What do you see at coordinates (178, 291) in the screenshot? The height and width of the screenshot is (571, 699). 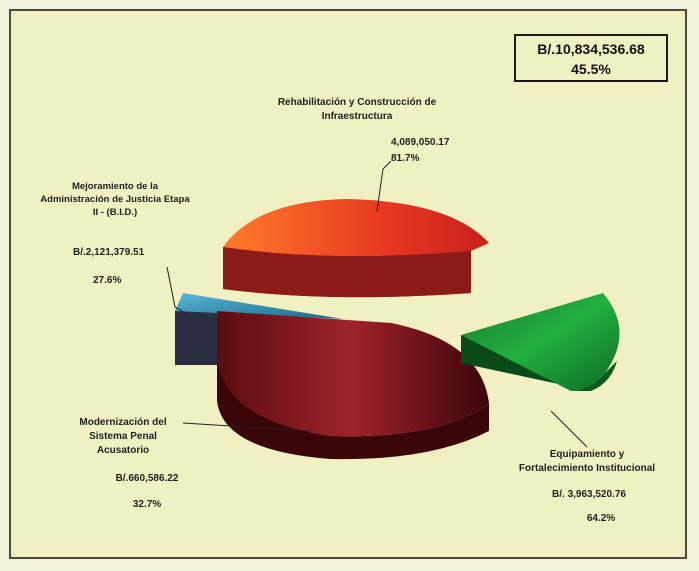 I see `leader-line-bid` at bounding box center [178, 291].